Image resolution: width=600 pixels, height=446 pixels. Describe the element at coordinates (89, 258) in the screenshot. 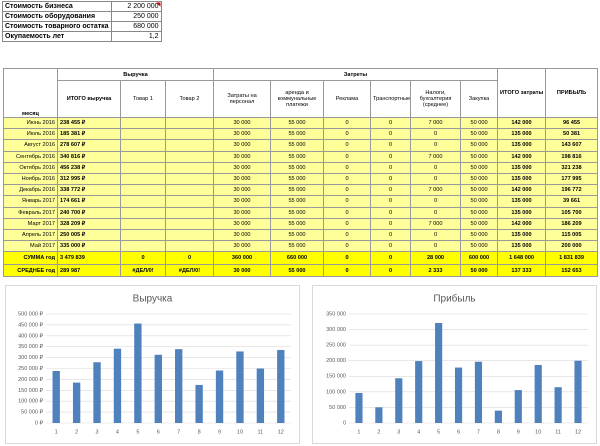

I see `cell: 3 479 839` at that location.